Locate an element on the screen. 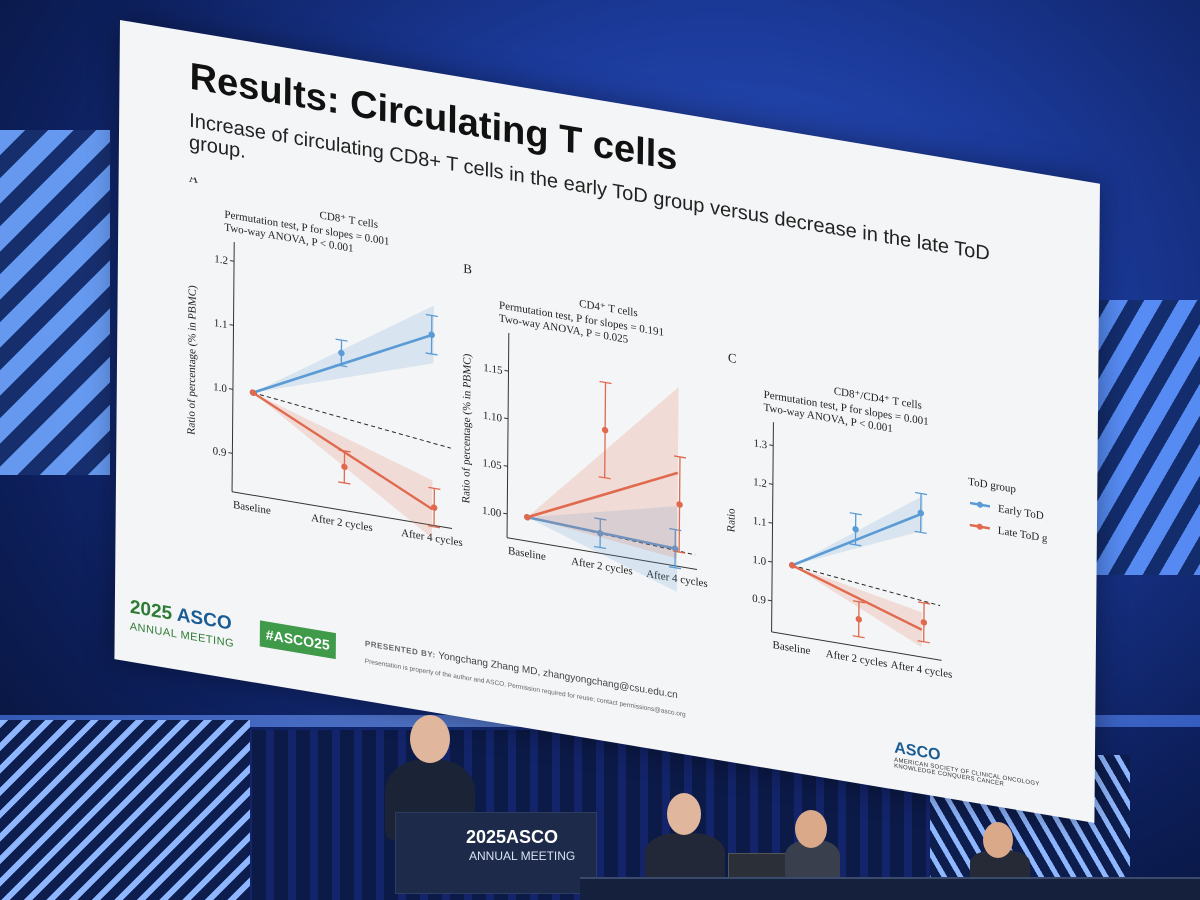 The height and width of the screenshot is (900, 1200). meeting-year: 2025 is located at coordinates (151, 610).